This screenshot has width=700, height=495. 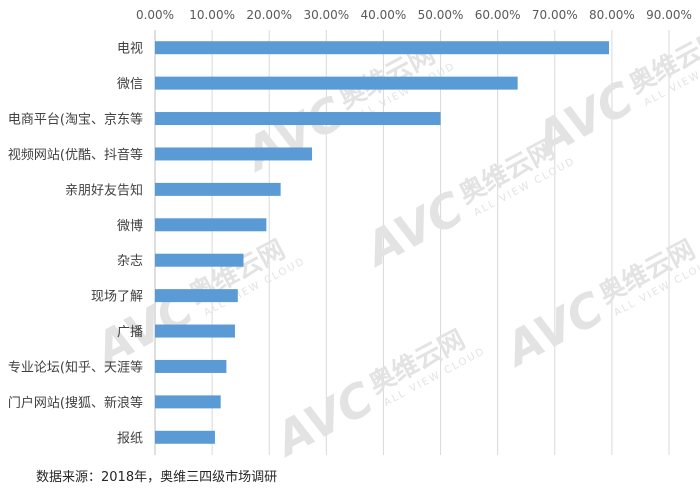 I want to click on category-label: 亲朋好友告知, so click(x=104, y=190).